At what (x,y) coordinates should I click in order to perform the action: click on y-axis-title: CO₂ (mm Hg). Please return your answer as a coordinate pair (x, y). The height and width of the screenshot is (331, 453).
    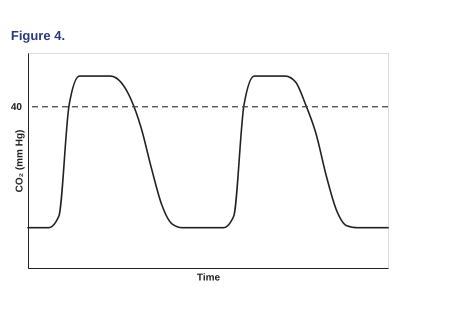
    Looking at the image, I should click on (20, 161).